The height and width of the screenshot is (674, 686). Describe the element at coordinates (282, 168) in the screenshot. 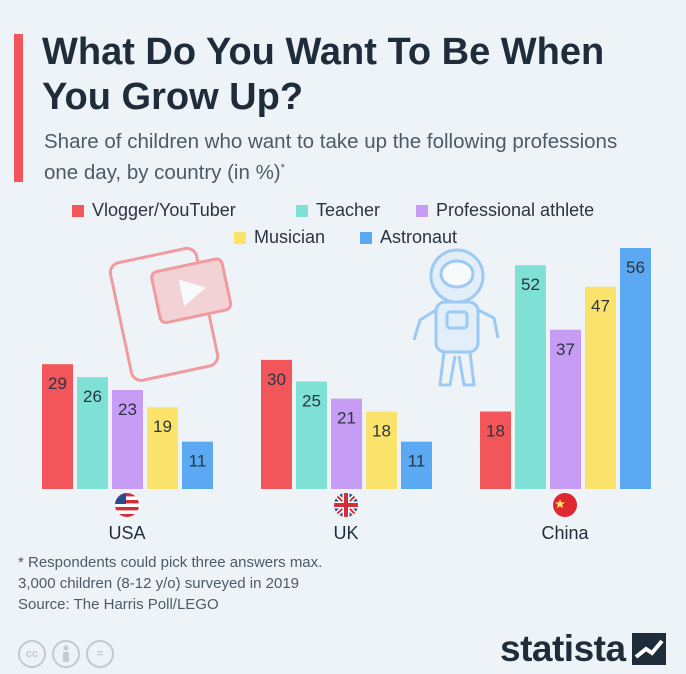

I see `subtitle-footnote-marker: *` at that location.